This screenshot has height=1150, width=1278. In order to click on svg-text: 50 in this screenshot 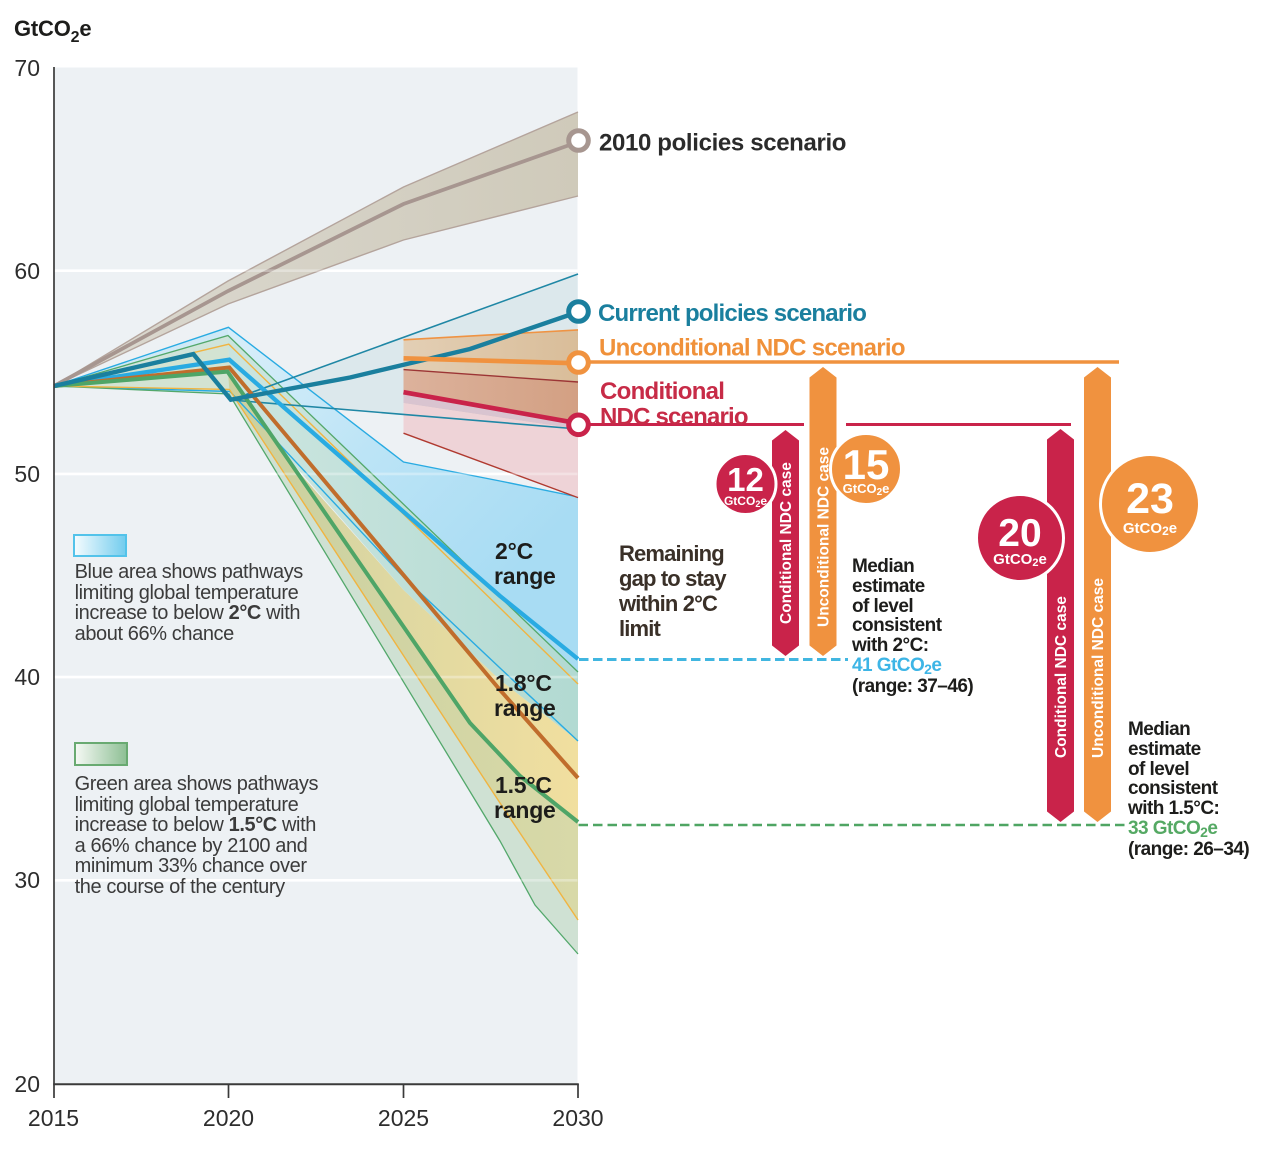, I will do `click(27, 474)`.